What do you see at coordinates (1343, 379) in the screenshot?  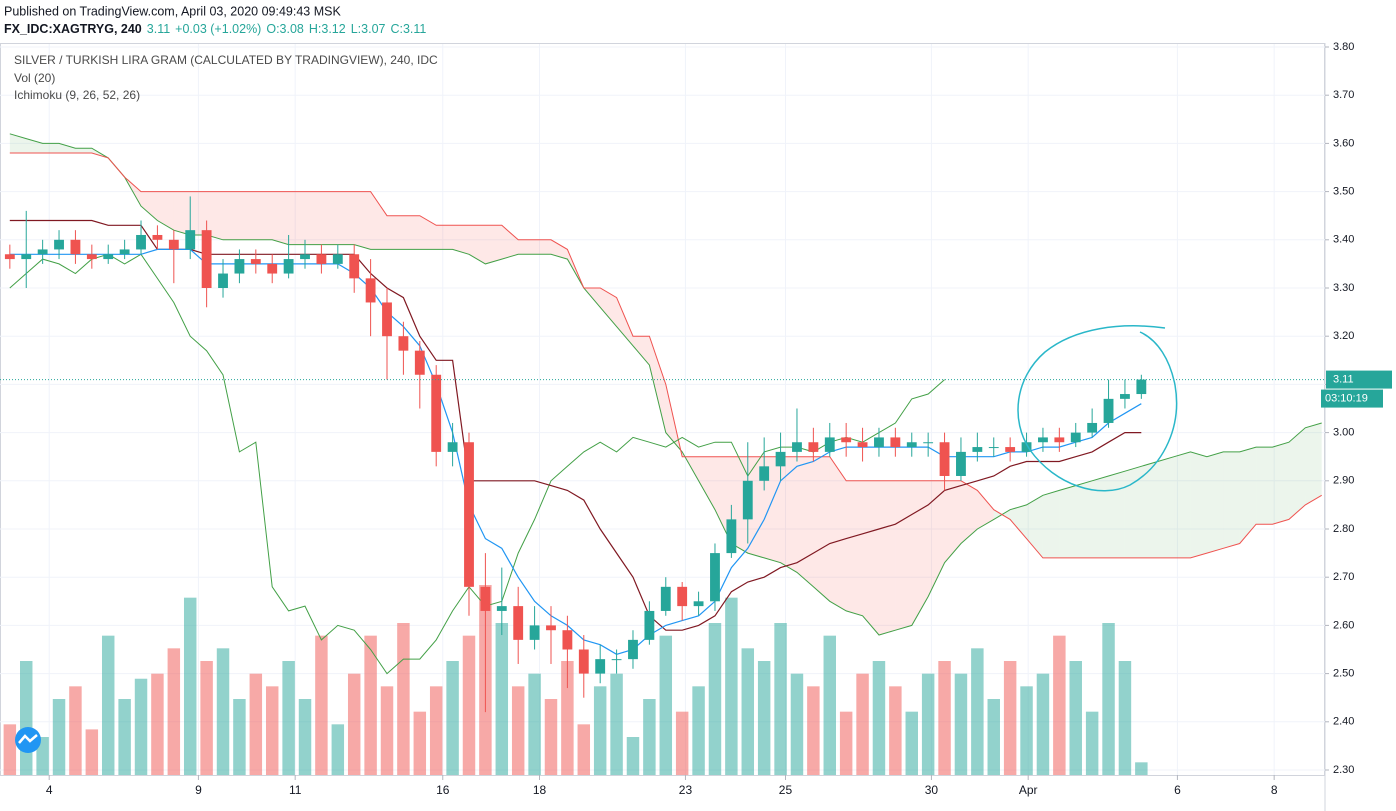 I see `last-price-label: 3.11` at bounding box center [1343, 379].